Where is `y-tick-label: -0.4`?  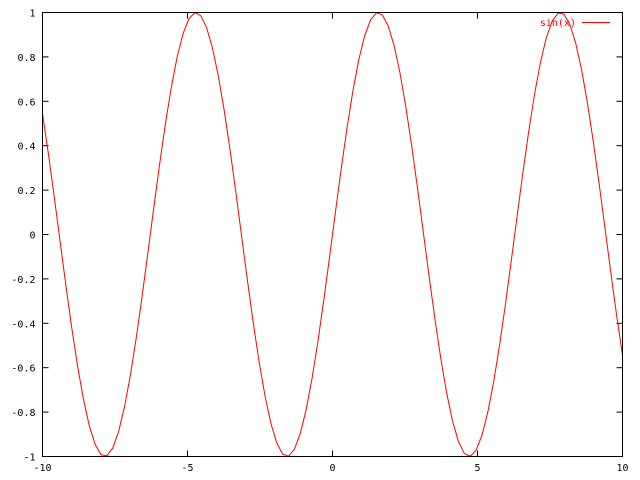 y-tick-label: -0.4 is located at coordinates (23, 324).